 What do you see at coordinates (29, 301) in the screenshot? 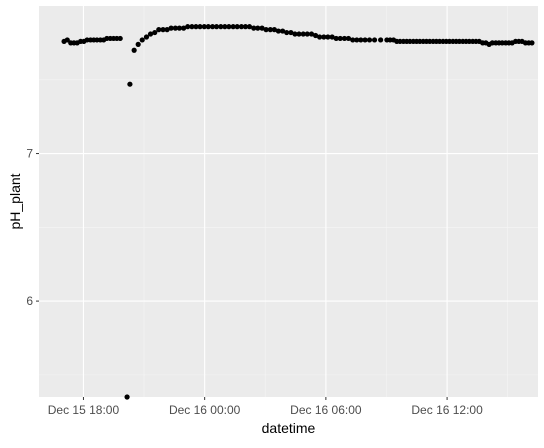
I see `y-axis-tick-label: 6` at bounding box center [29, 301].